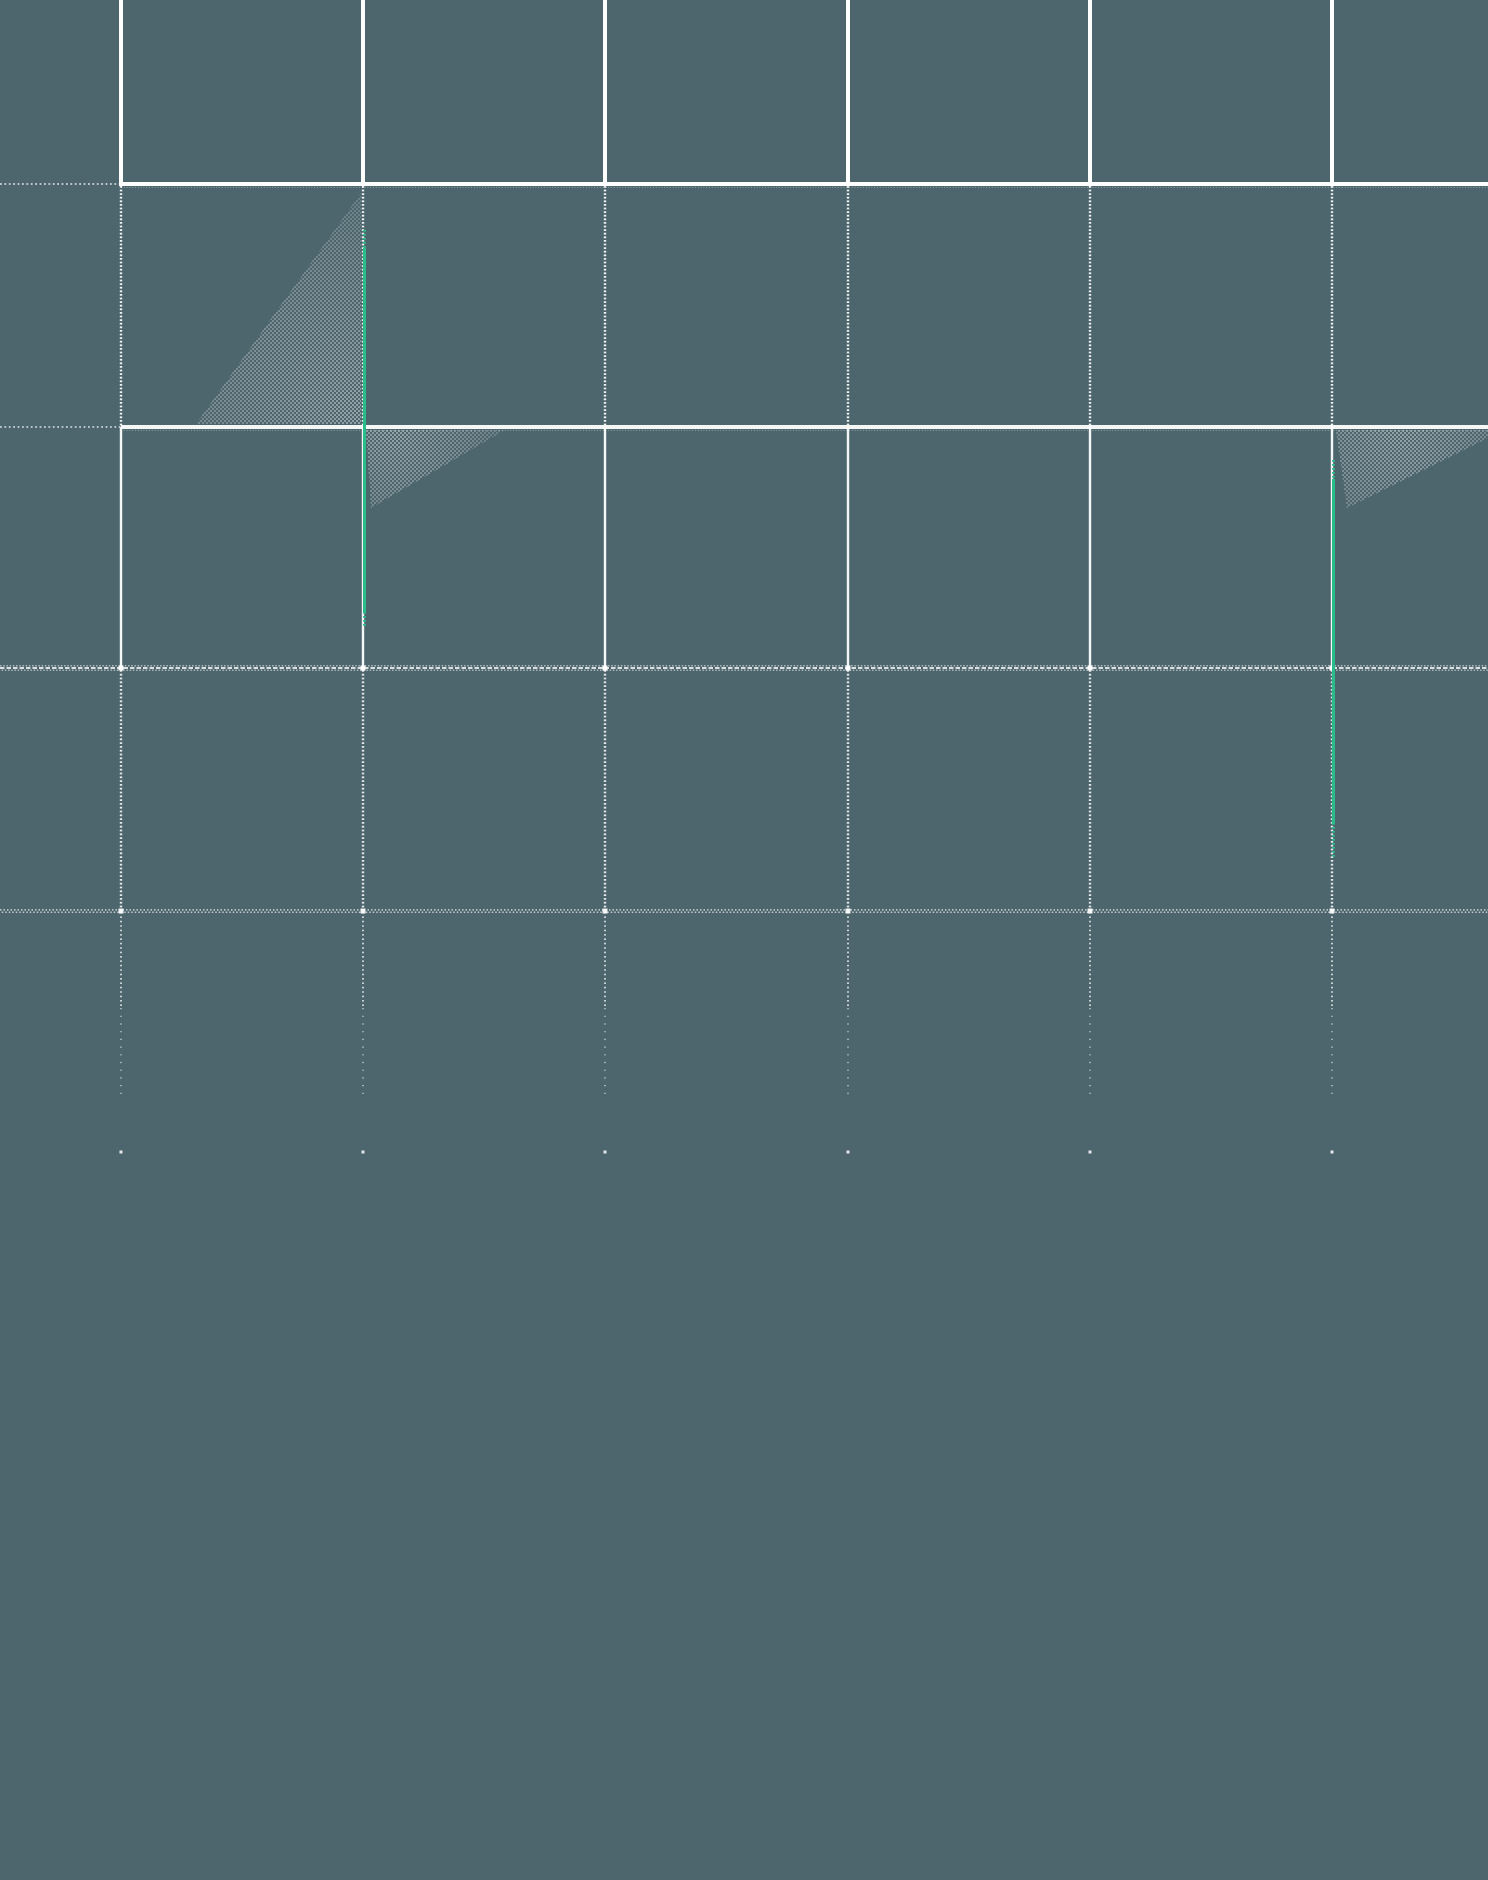 This screenshot has height=1880, width=1488. Describe the element at coordinates (435, 469) in the screenshot. I see `stipple-triangle-mid-left` at that location.